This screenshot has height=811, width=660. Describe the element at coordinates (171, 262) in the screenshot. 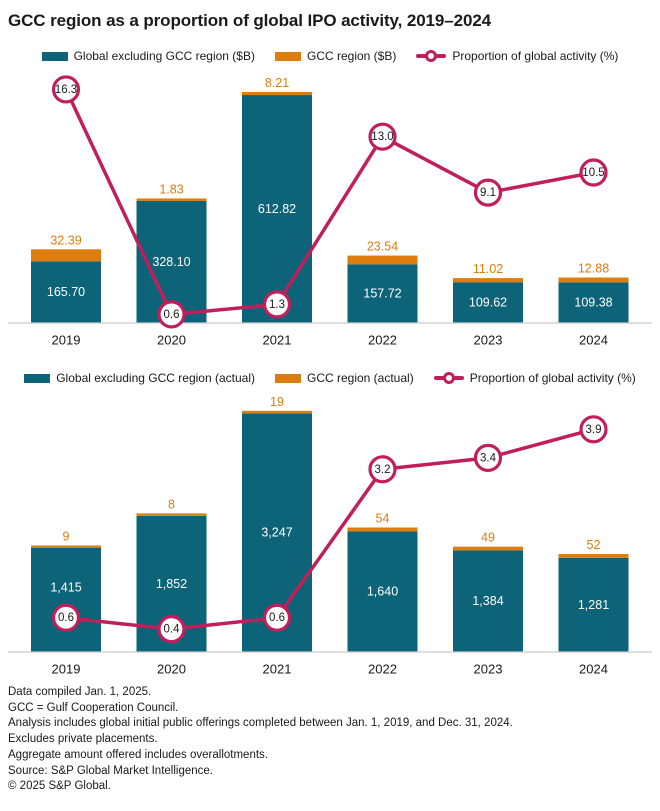

I see `global-value-label-2020: 328.10` at that location.